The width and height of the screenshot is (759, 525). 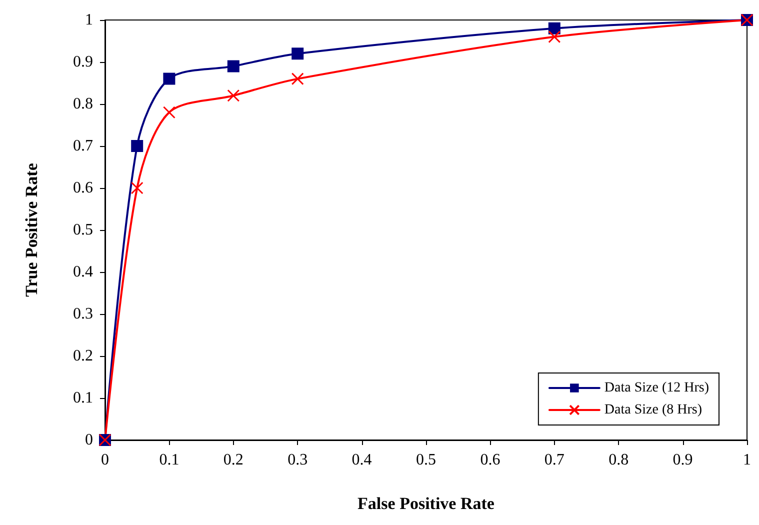 I want to click on x-tick-label: 0.5, so click(x=426, y=460).